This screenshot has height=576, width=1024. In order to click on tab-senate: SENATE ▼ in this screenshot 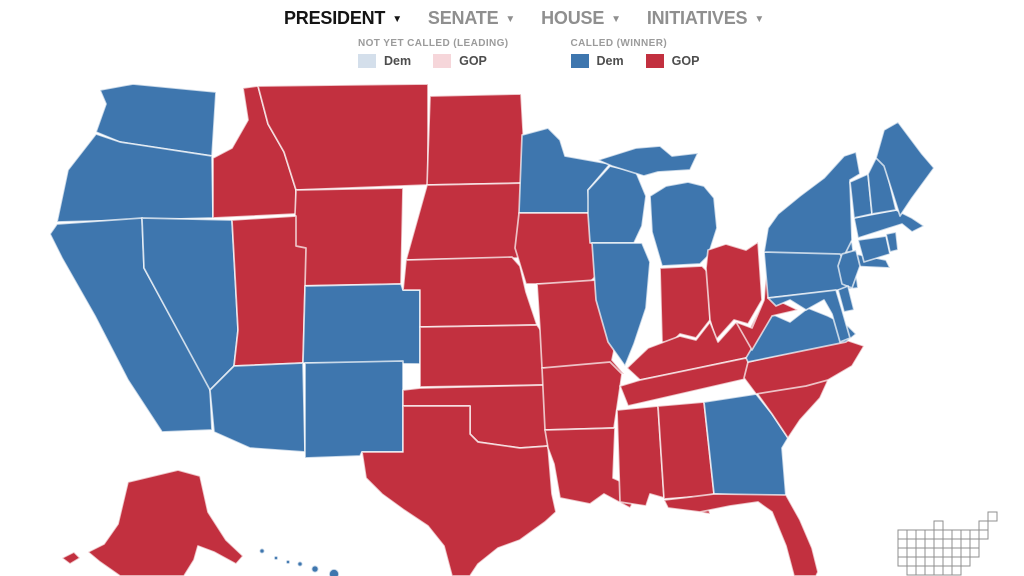, I will do `click(471, 18)`.